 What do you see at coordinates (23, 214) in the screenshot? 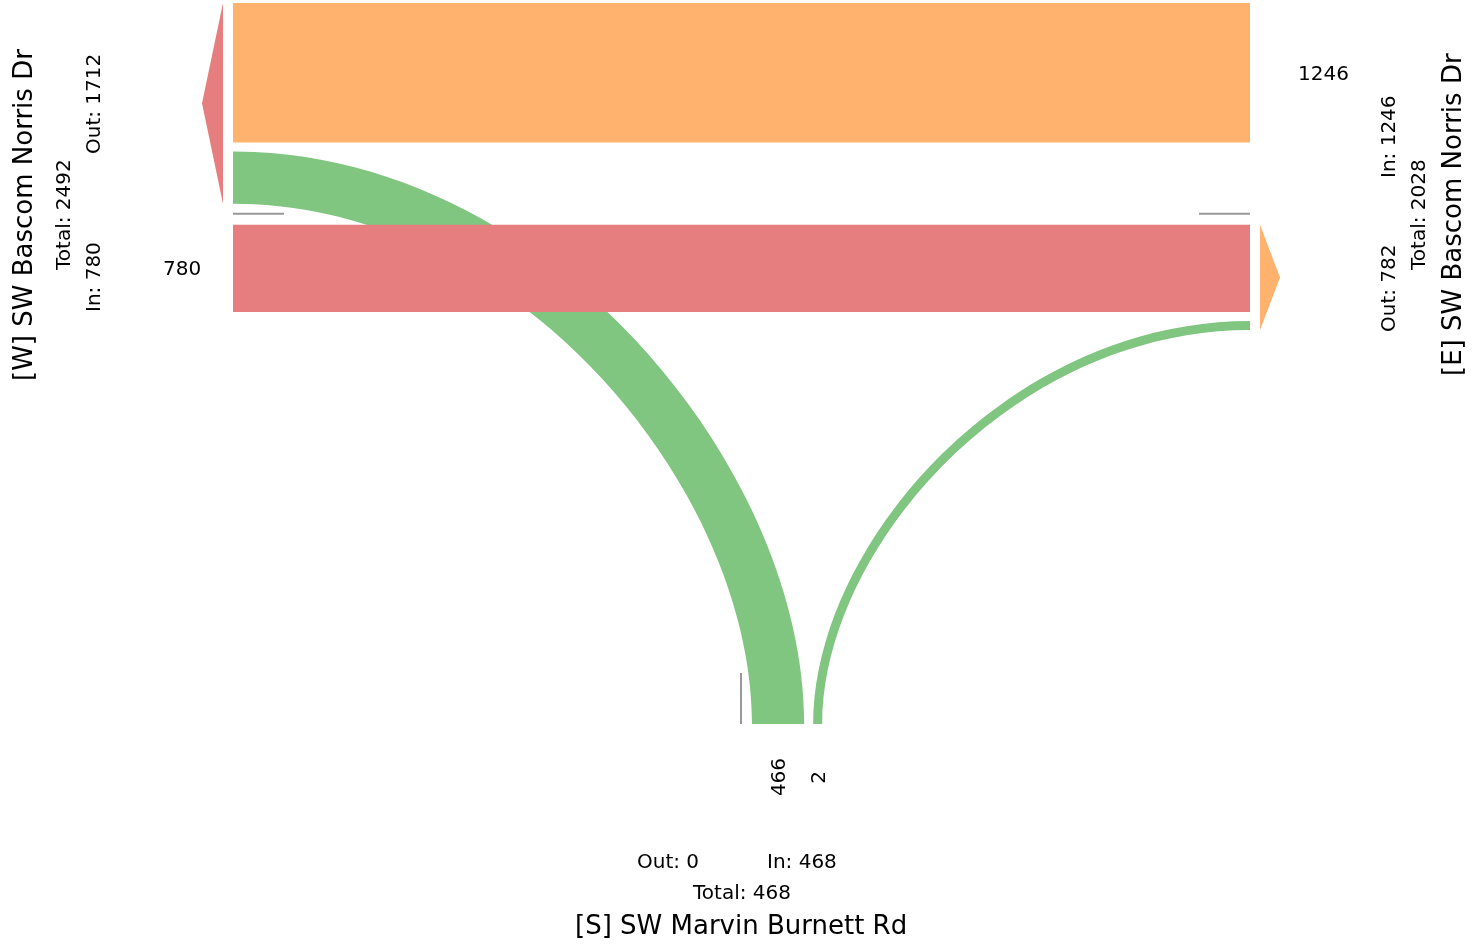
I see `category-label: [W] SW Bascom Norris Dr` at bounding box center [23, 214].